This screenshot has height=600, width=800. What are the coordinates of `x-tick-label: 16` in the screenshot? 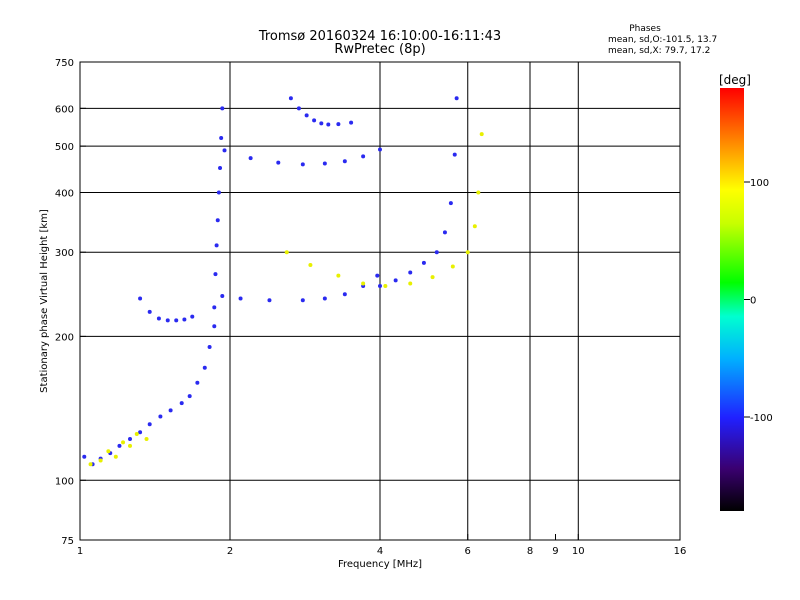 It's located at (680, 551).